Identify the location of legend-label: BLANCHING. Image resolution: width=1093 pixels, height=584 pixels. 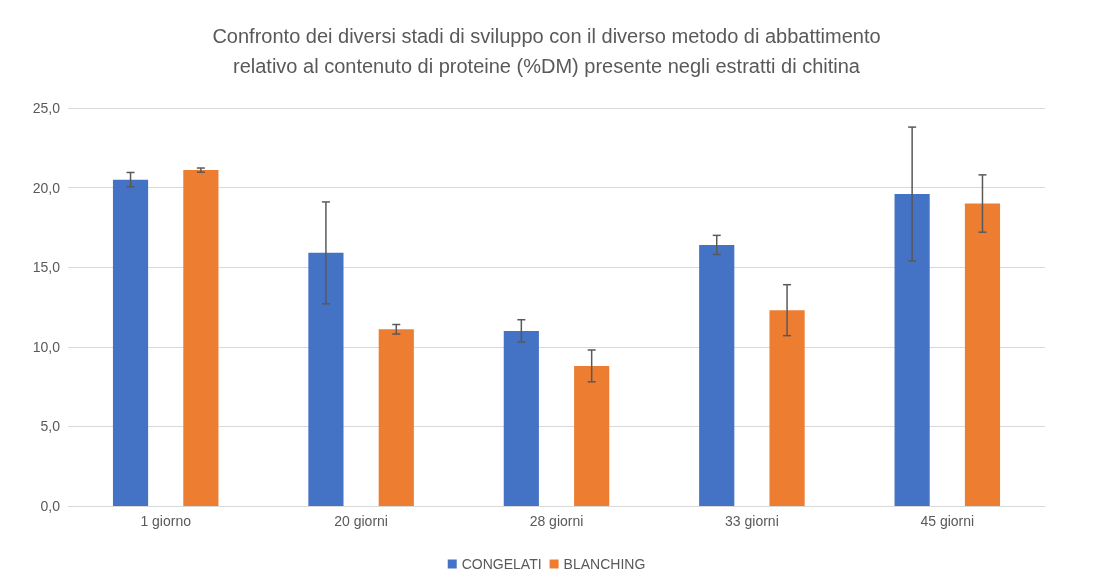
(604, 564).